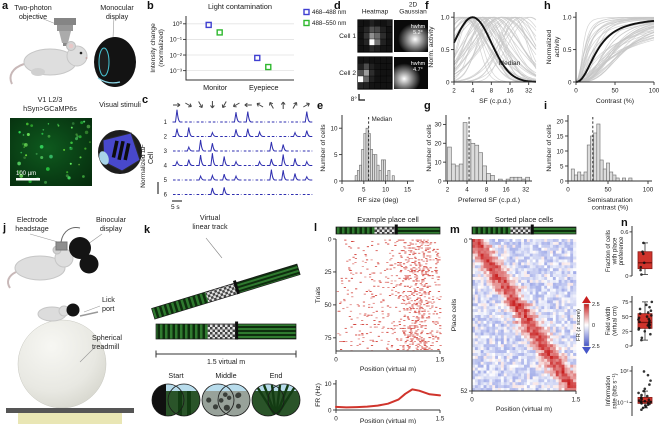  Describe the element at coordinates (445, 17) in the screenshot. I see `svg-text: 1.0` at that location.